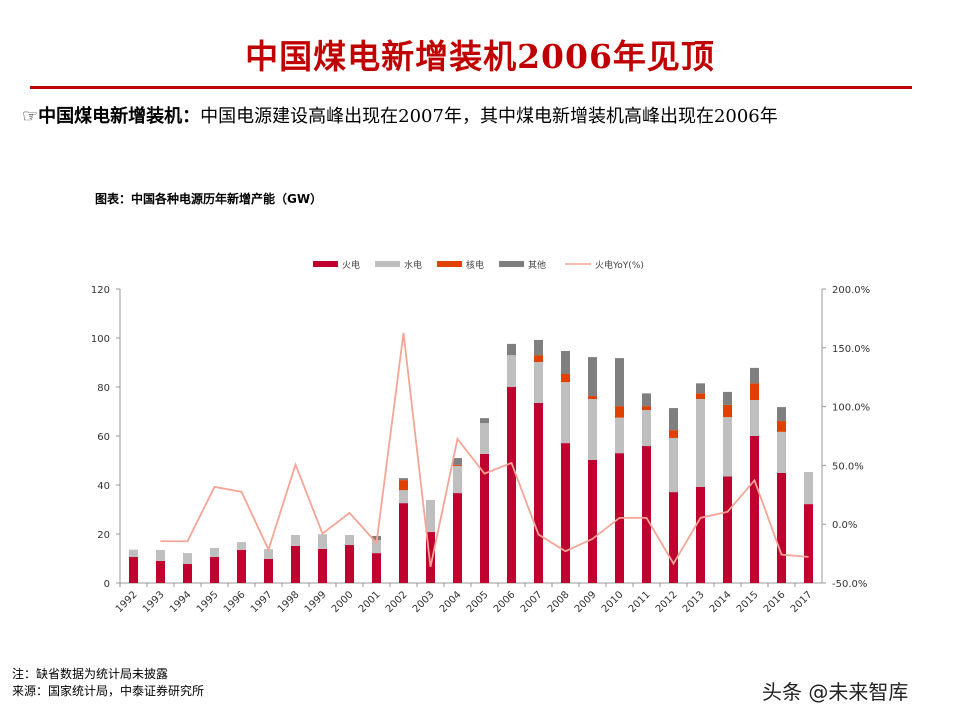 The width and height of the screenshot is (960, 720). I want to click on bar-火电-1995, so click(214, 570).